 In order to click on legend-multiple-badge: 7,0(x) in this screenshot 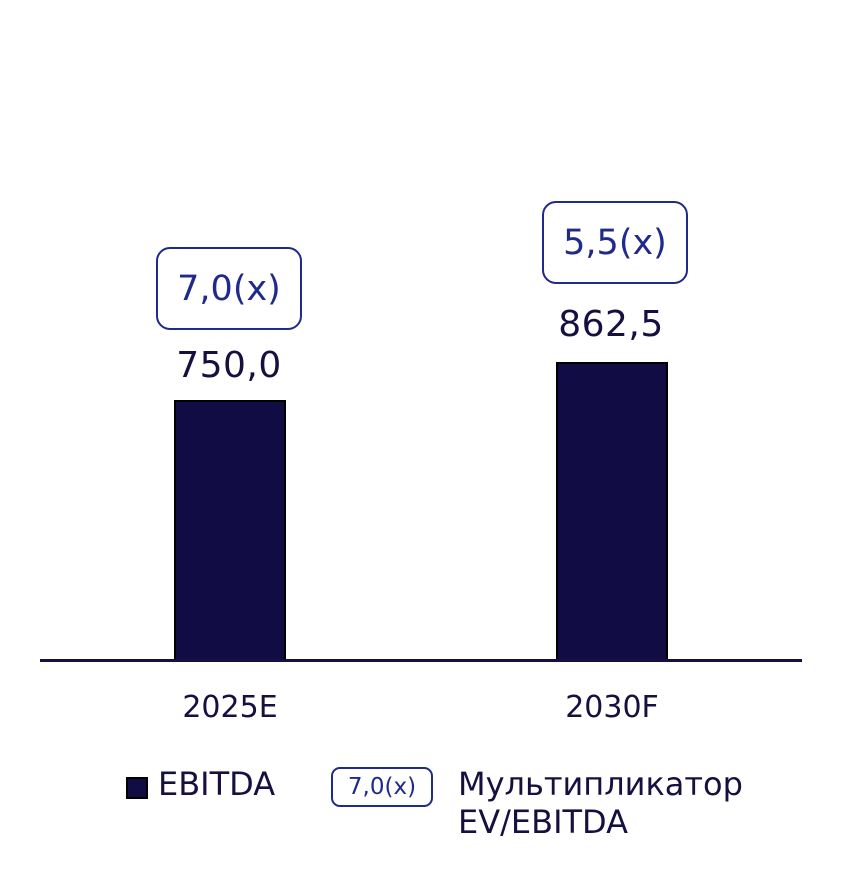, I will do `click(382, 787)`.